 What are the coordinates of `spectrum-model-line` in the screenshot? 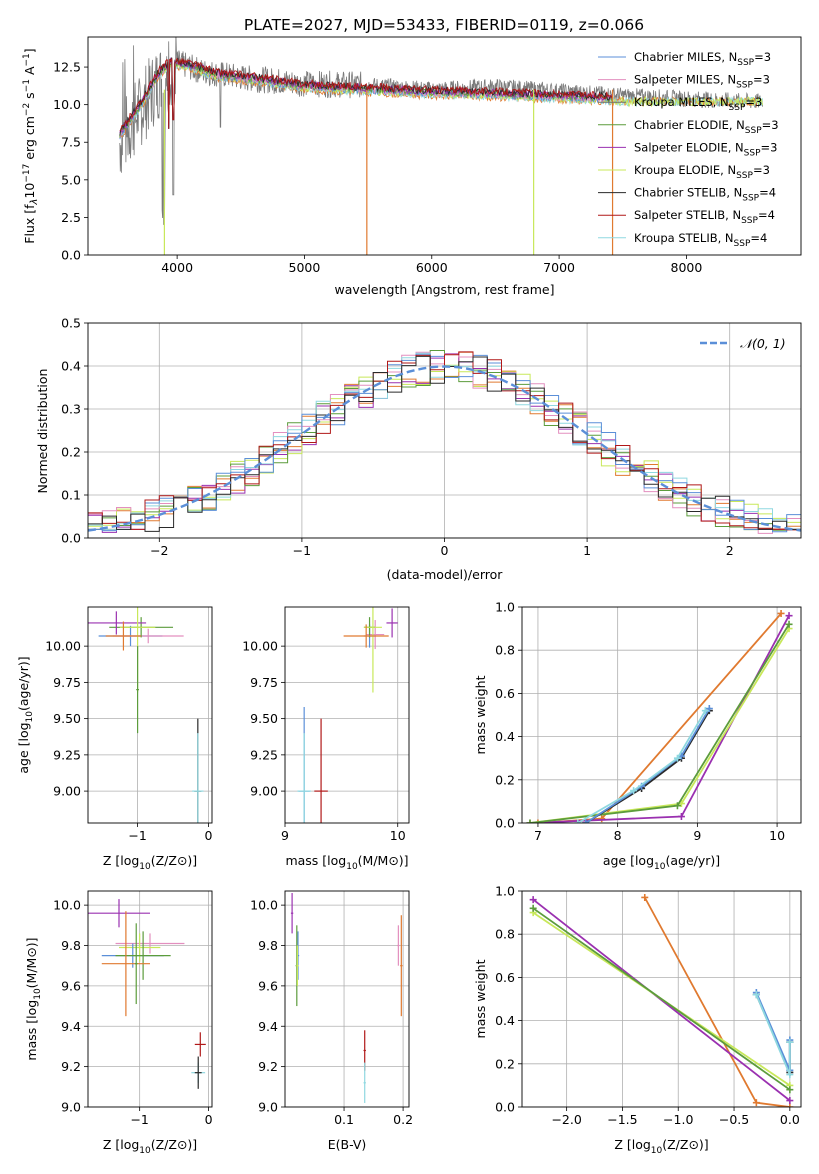 It's located at (366, 94).